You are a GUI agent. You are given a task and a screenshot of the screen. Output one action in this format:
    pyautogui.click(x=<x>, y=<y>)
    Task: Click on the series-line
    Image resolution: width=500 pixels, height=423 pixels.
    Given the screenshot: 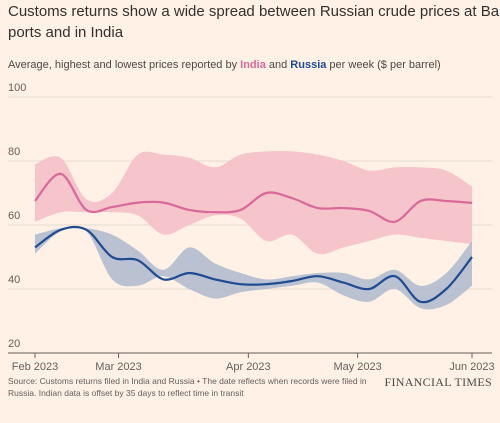 What is the action you would take?
    pyautogui.click(x=253, y=198)
    